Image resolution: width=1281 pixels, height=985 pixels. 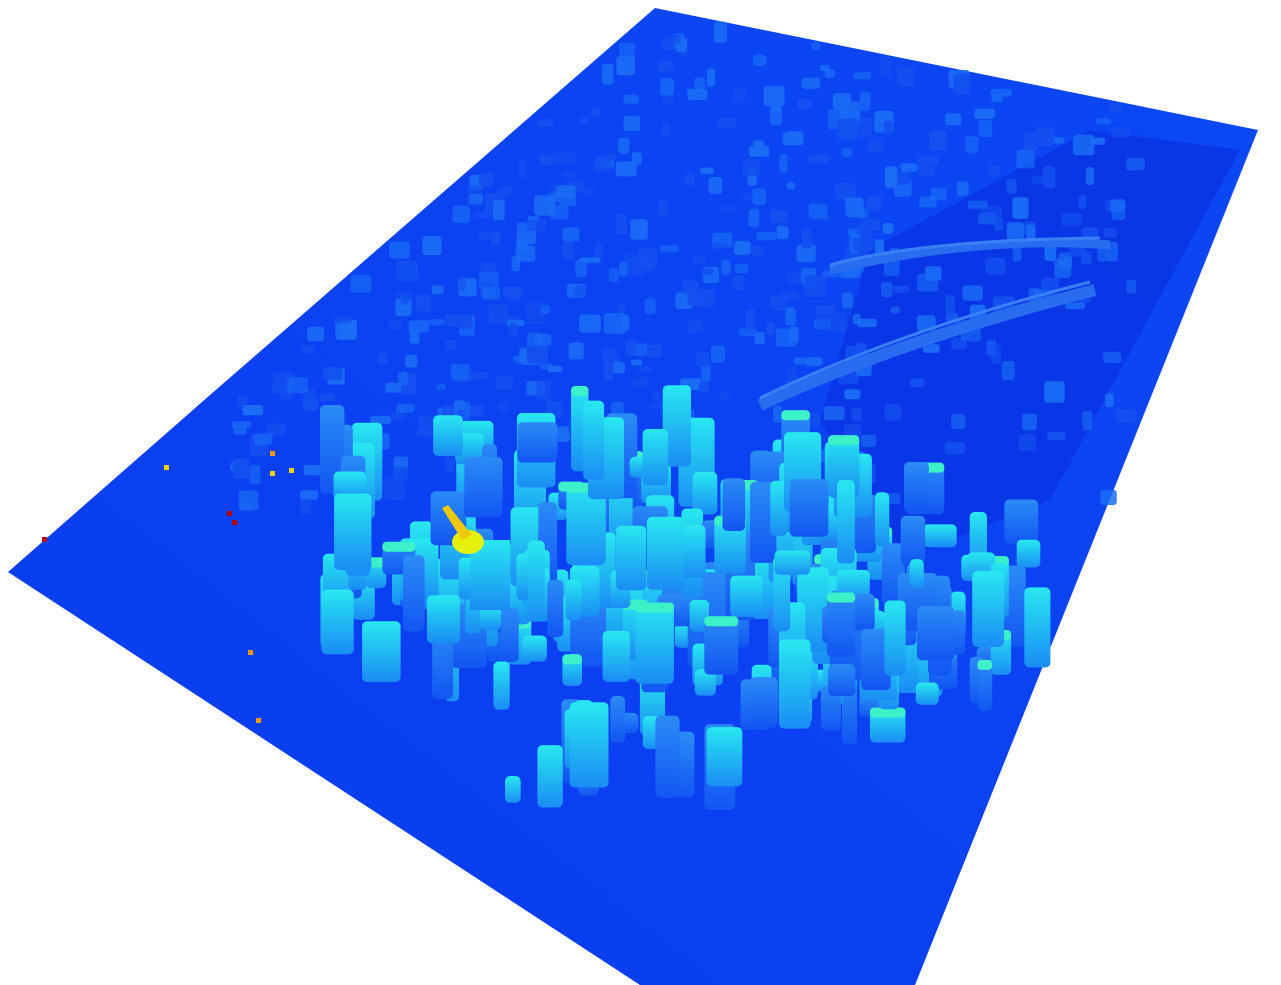 I want to click on outlier-point, so click(x=229, y=513).